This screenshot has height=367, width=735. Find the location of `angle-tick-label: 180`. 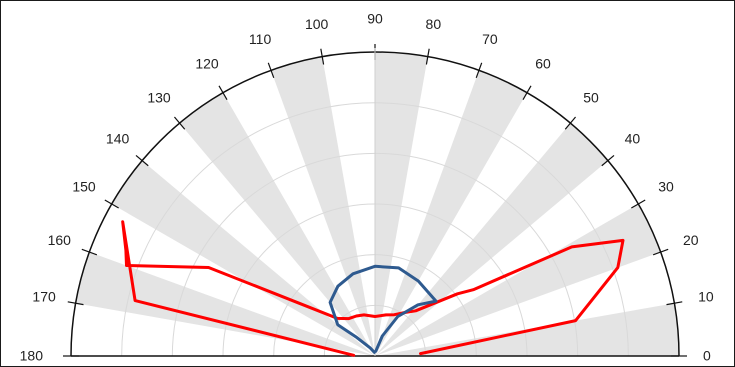

angle-tick-label: 180 is located at coordinates (32, 356).